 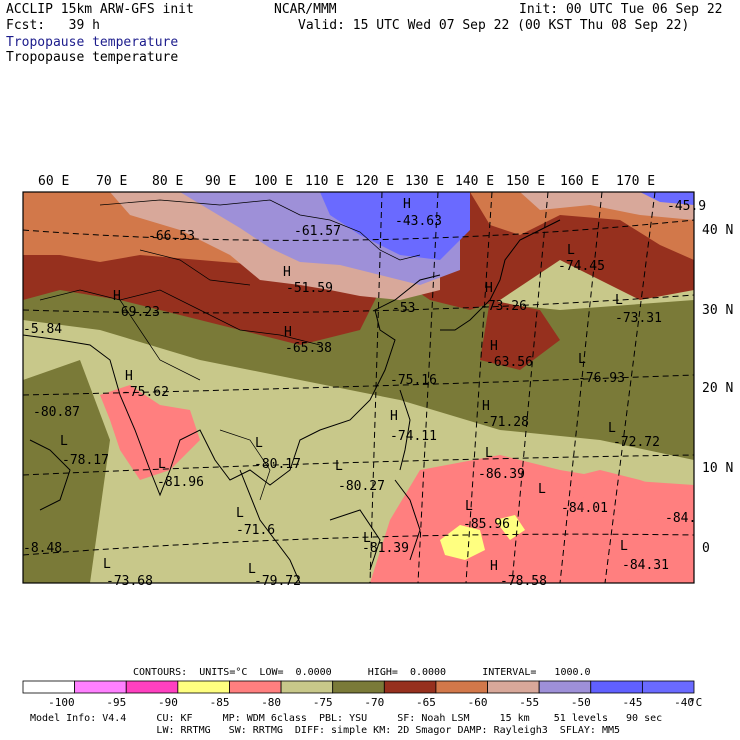 What do you see at coordinates (579, 181) in the screenshot?
I see `longitude-label: 160 E` at bounding box center [579, 181].